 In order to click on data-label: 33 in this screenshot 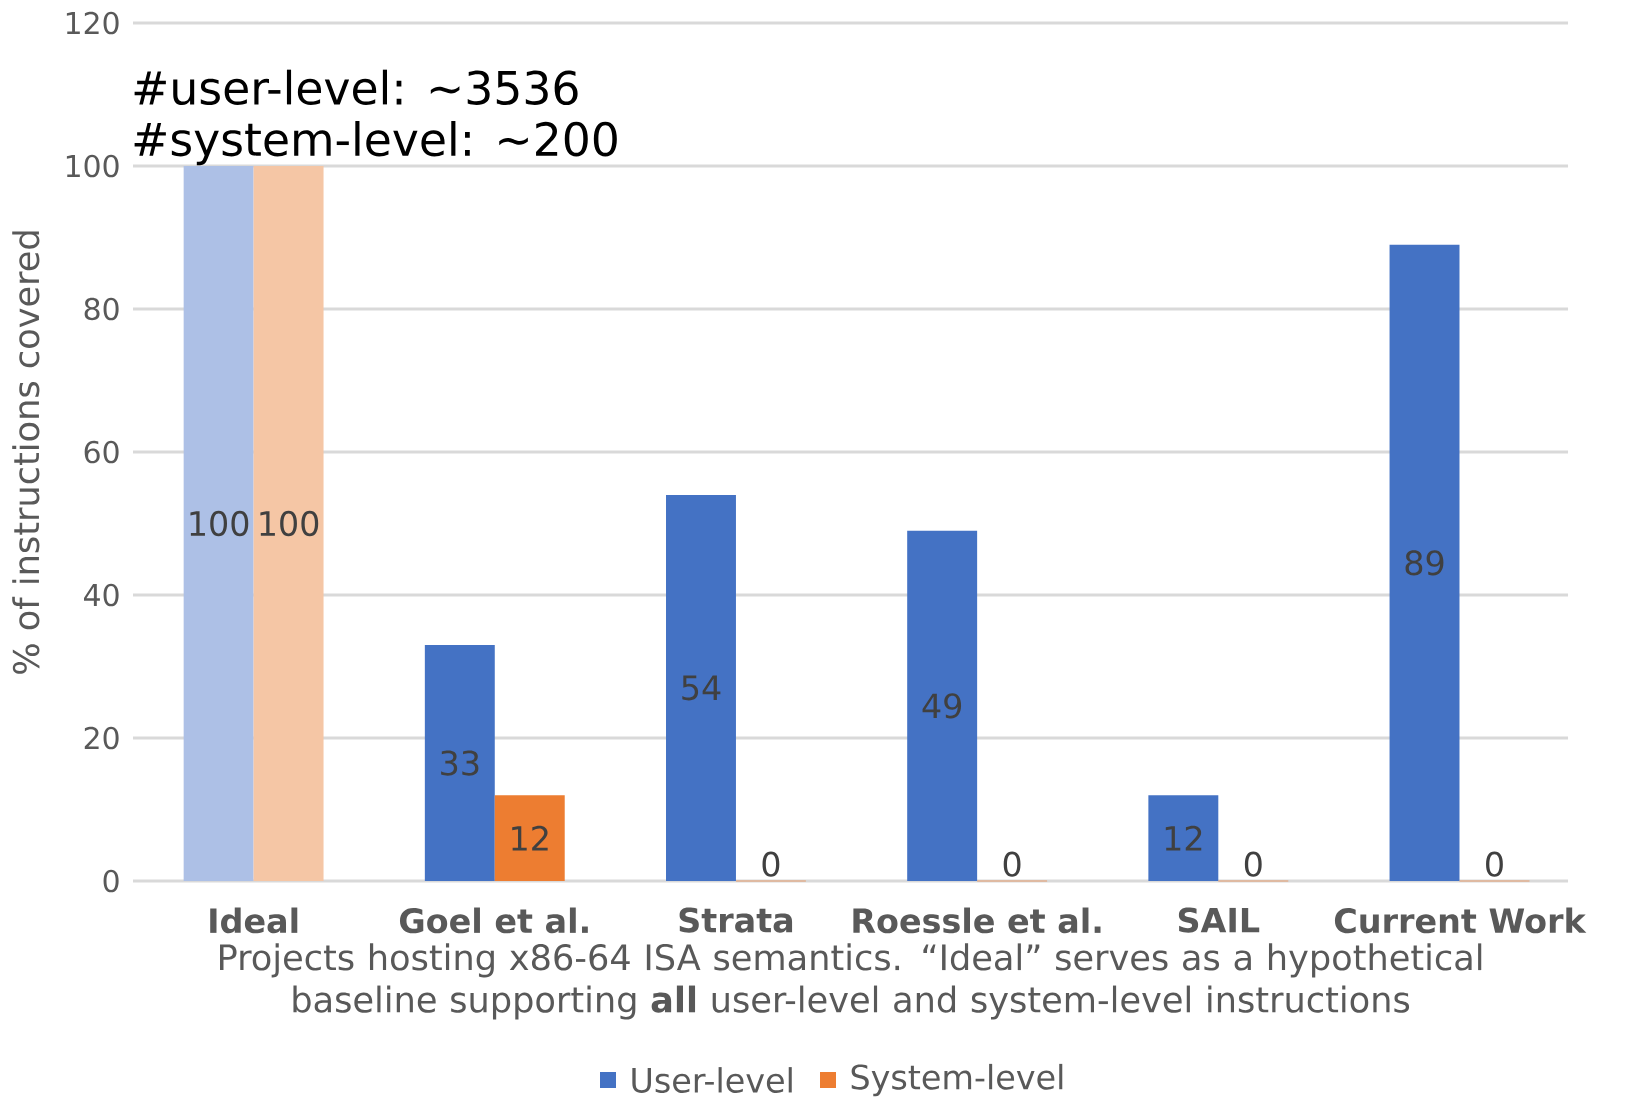, I will do `click(460, 763)`.